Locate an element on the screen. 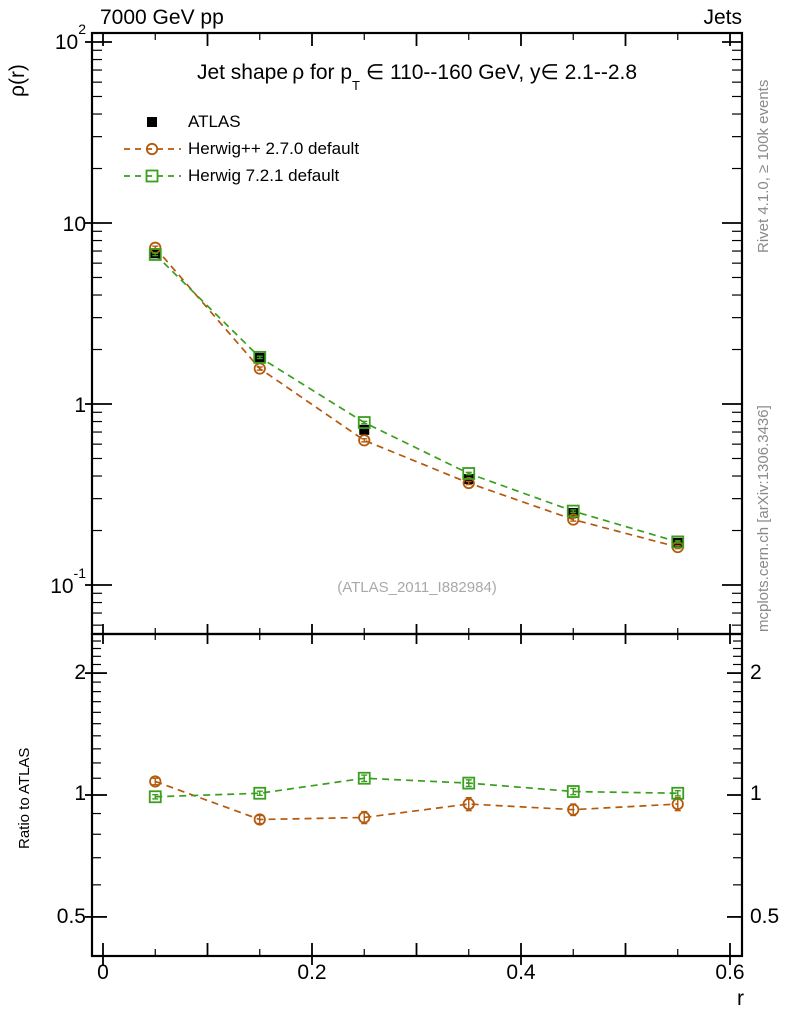  legend-marker-herwig-2-7-0-default is located at coordinates (152, 149).